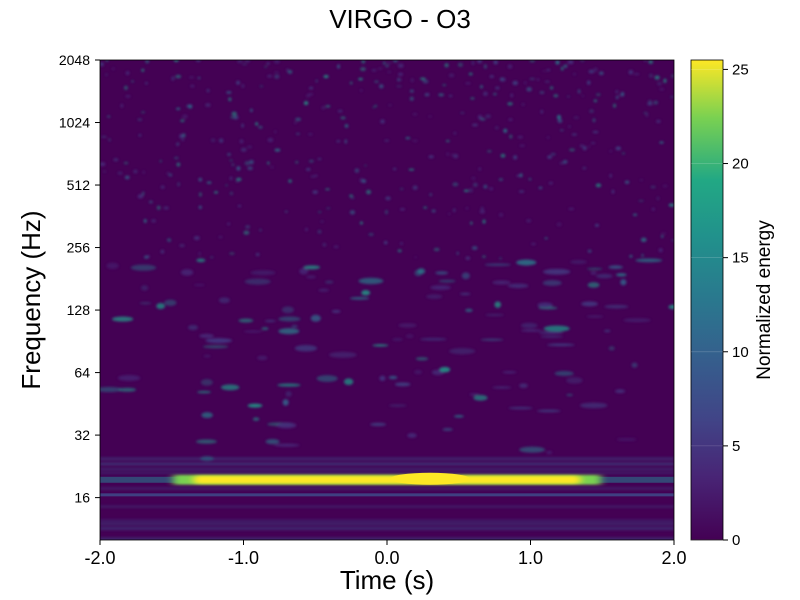 This screenshot has height=600, width=800. What do you see at coordinates (740, 258) in the screenshot?
I see `colorbar-tick-label: 15` at bounding box center [740, 258].